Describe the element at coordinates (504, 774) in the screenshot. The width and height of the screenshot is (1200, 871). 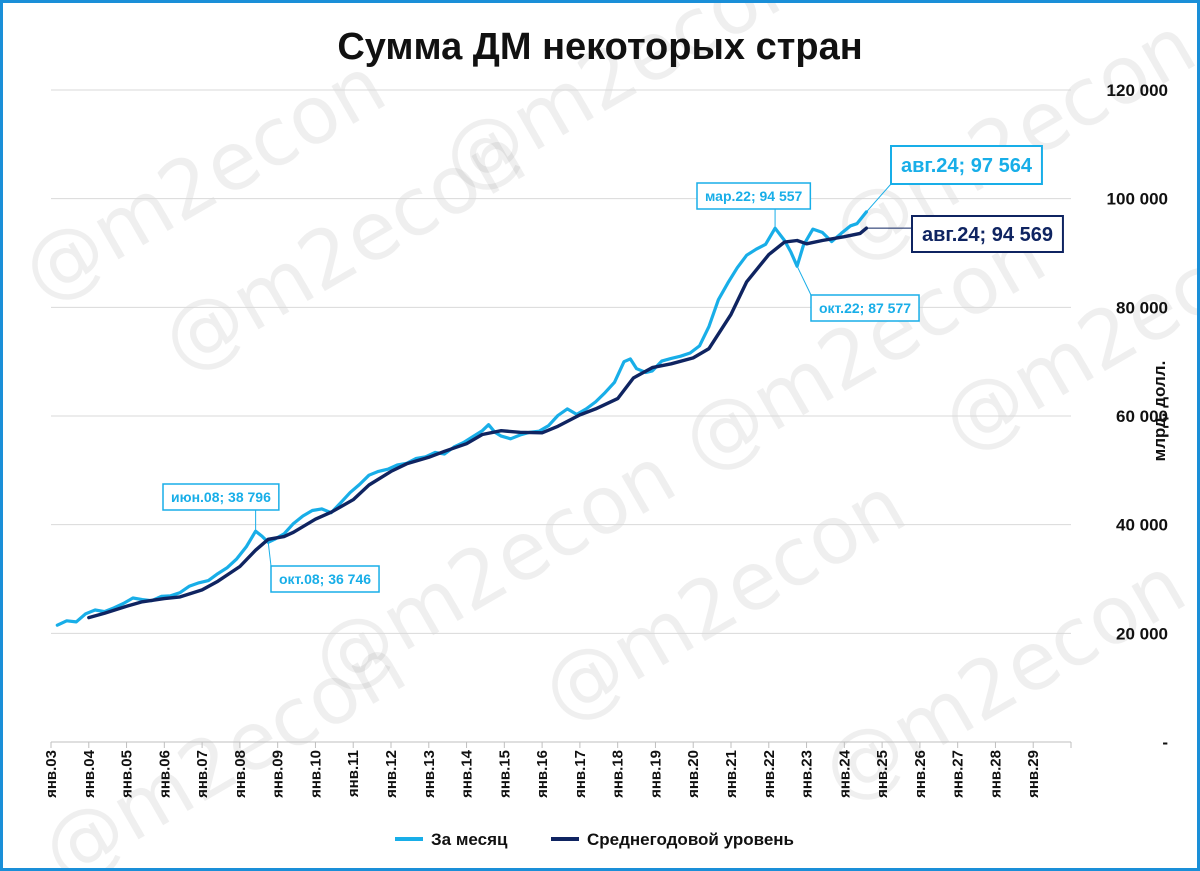
I see `x-tick-label: янв.15` at that location.